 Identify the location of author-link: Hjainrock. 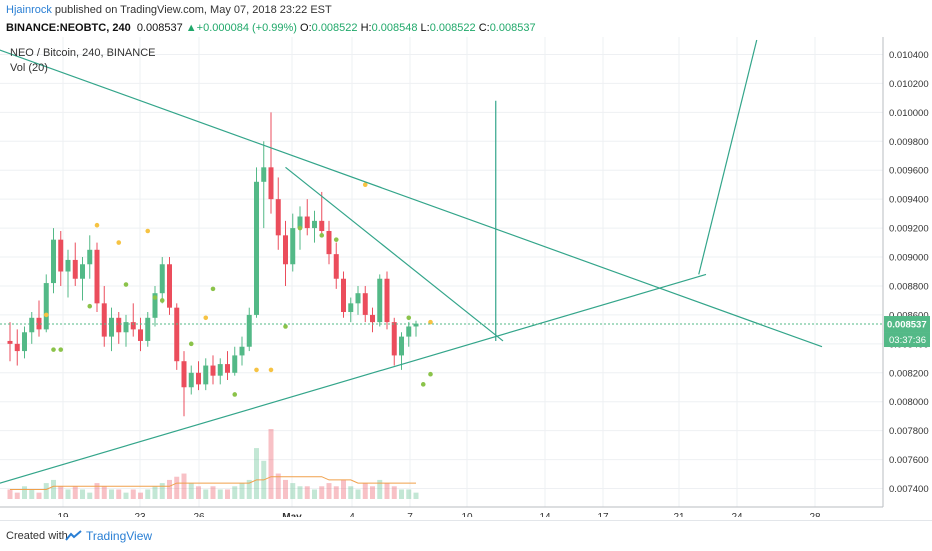
(29, 10).